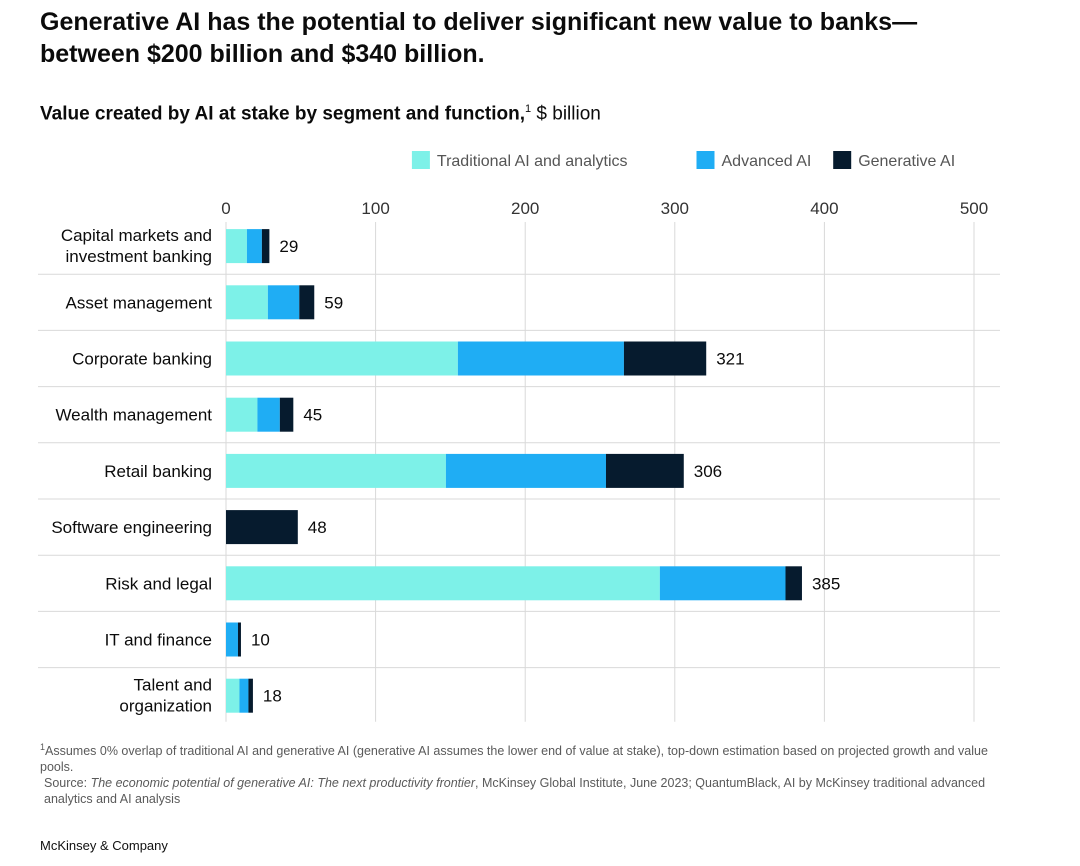 The height and width of the screenshot is (866, 1080). I want to click on x-tick-label: 400, so click(824, 208).